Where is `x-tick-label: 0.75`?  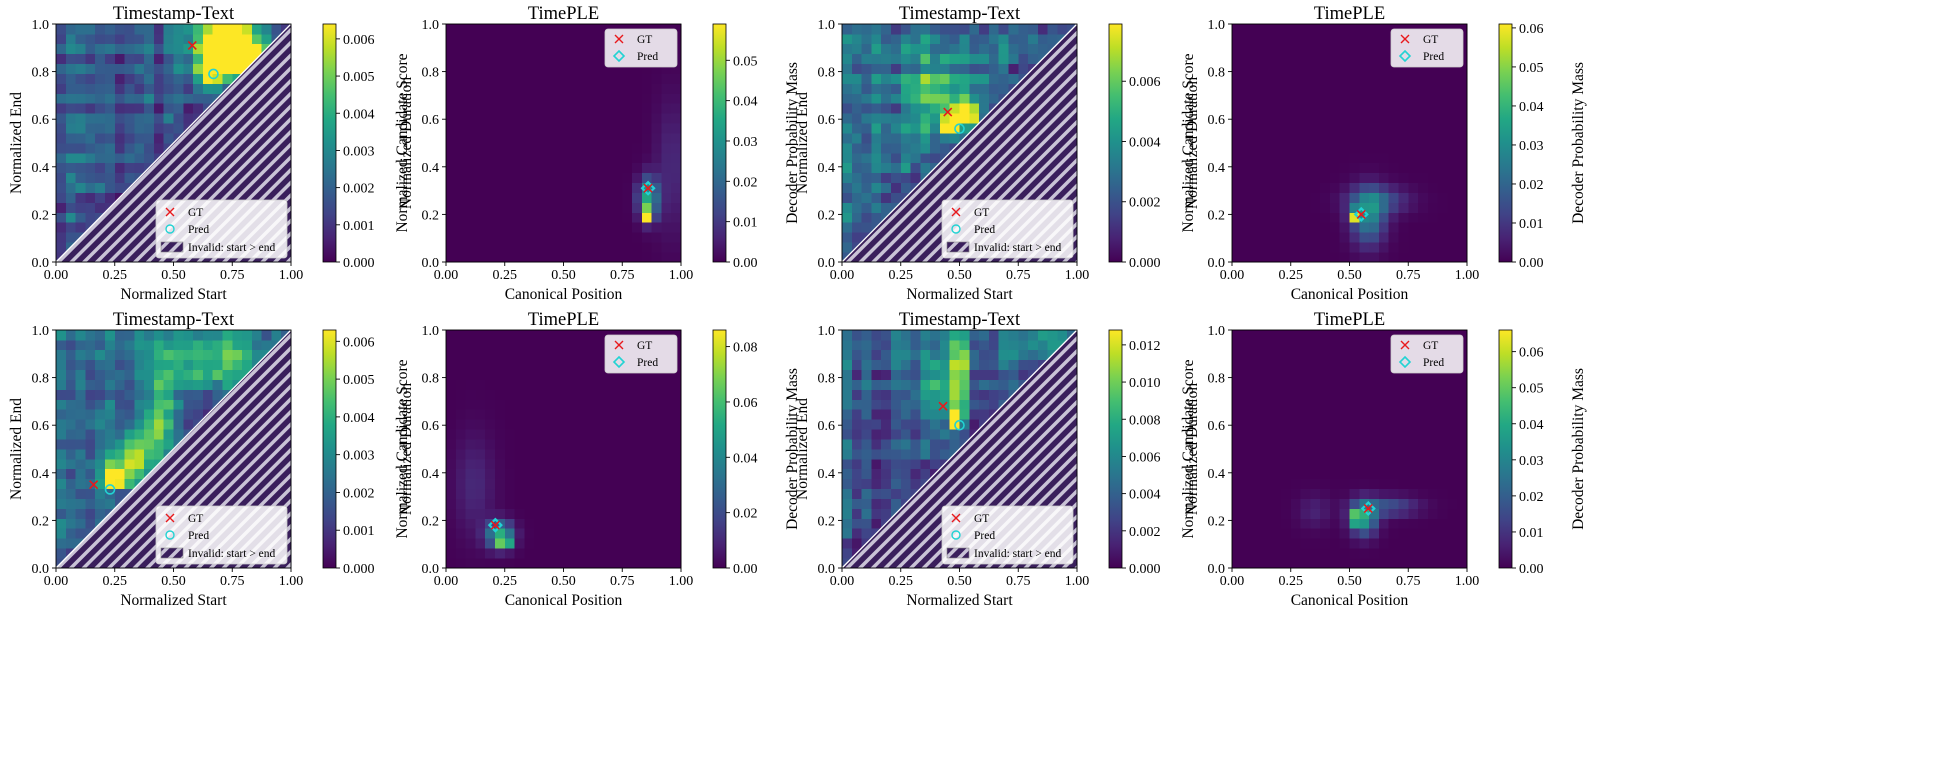 x-tick-label: 0.75 is located at coordinates (1018, 275).